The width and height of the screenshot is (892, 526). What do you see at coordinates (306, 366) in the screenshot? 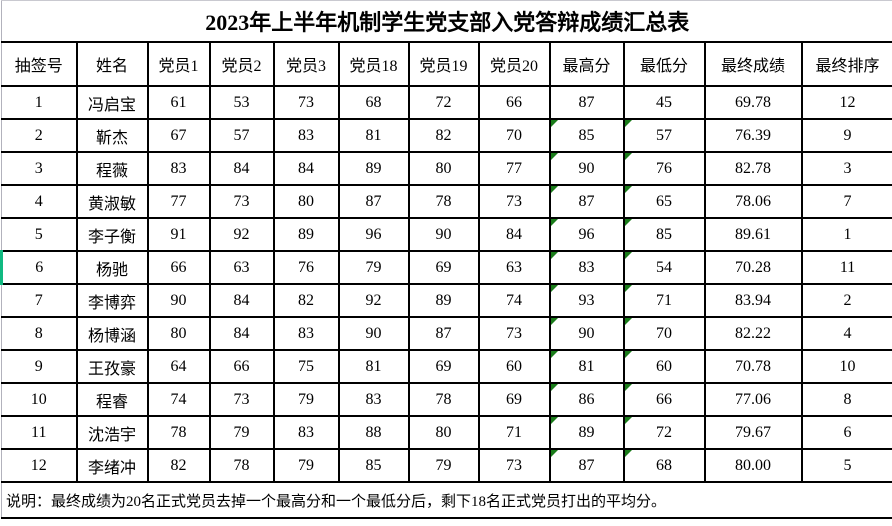
I see `cell-score: 75` at bounding box center [306, 366].